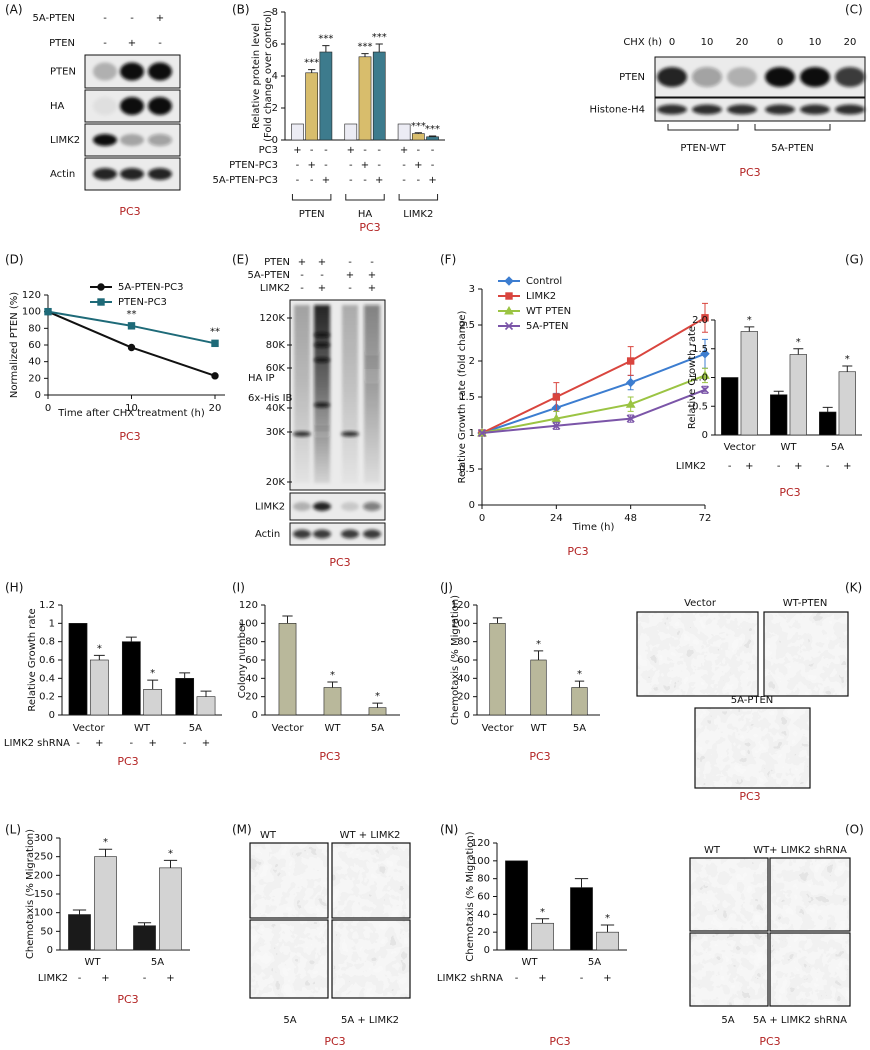  What do you see at coordinates (57, 106) in the screenshot?
I see `blot-row-label: HA` at bounding box center [57, 106].